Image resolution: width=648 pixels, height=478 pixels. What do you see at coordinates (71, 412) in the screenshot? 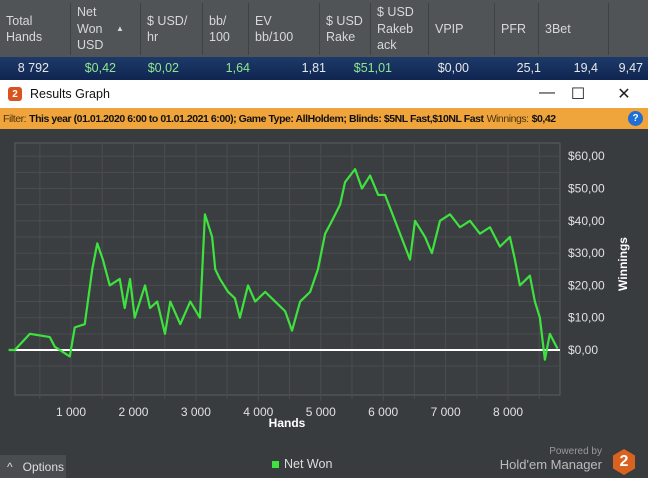
I see `x-tick-label: 1 000` at bounding box center [71, 412].